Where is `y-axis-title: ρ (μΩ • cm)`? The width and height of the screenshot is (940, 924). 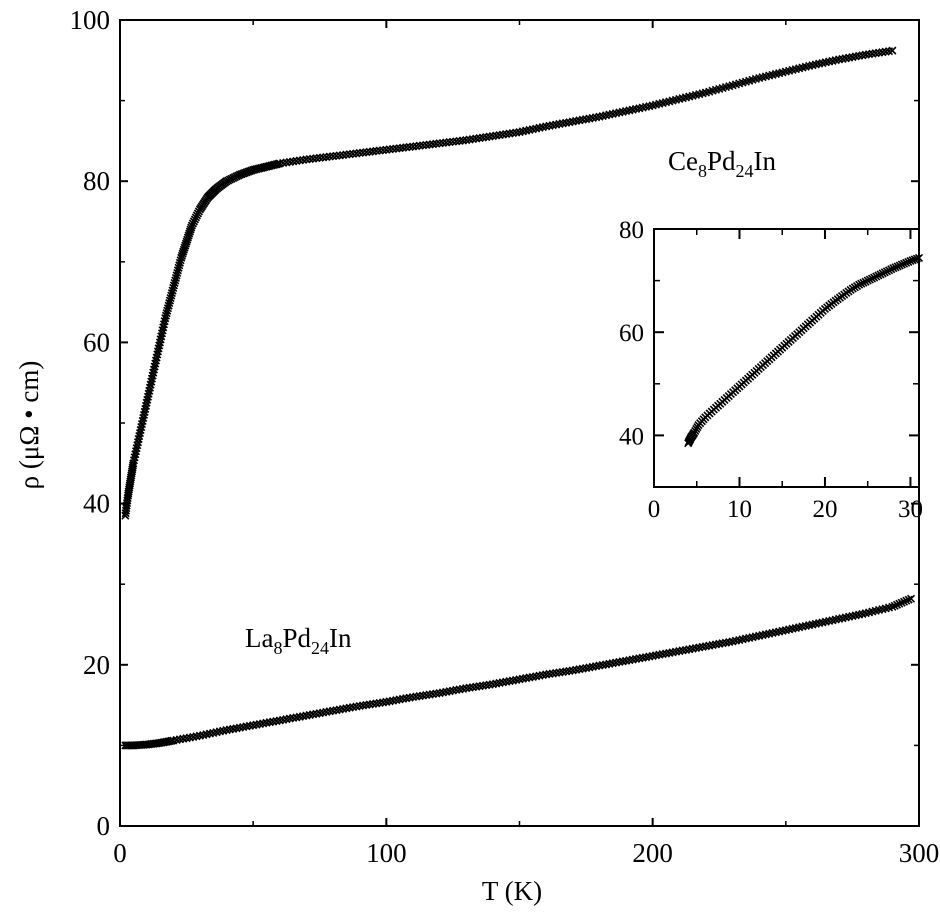 y-axis-title: ρ (μΩ • cm) is located at coordinates (29, 425).